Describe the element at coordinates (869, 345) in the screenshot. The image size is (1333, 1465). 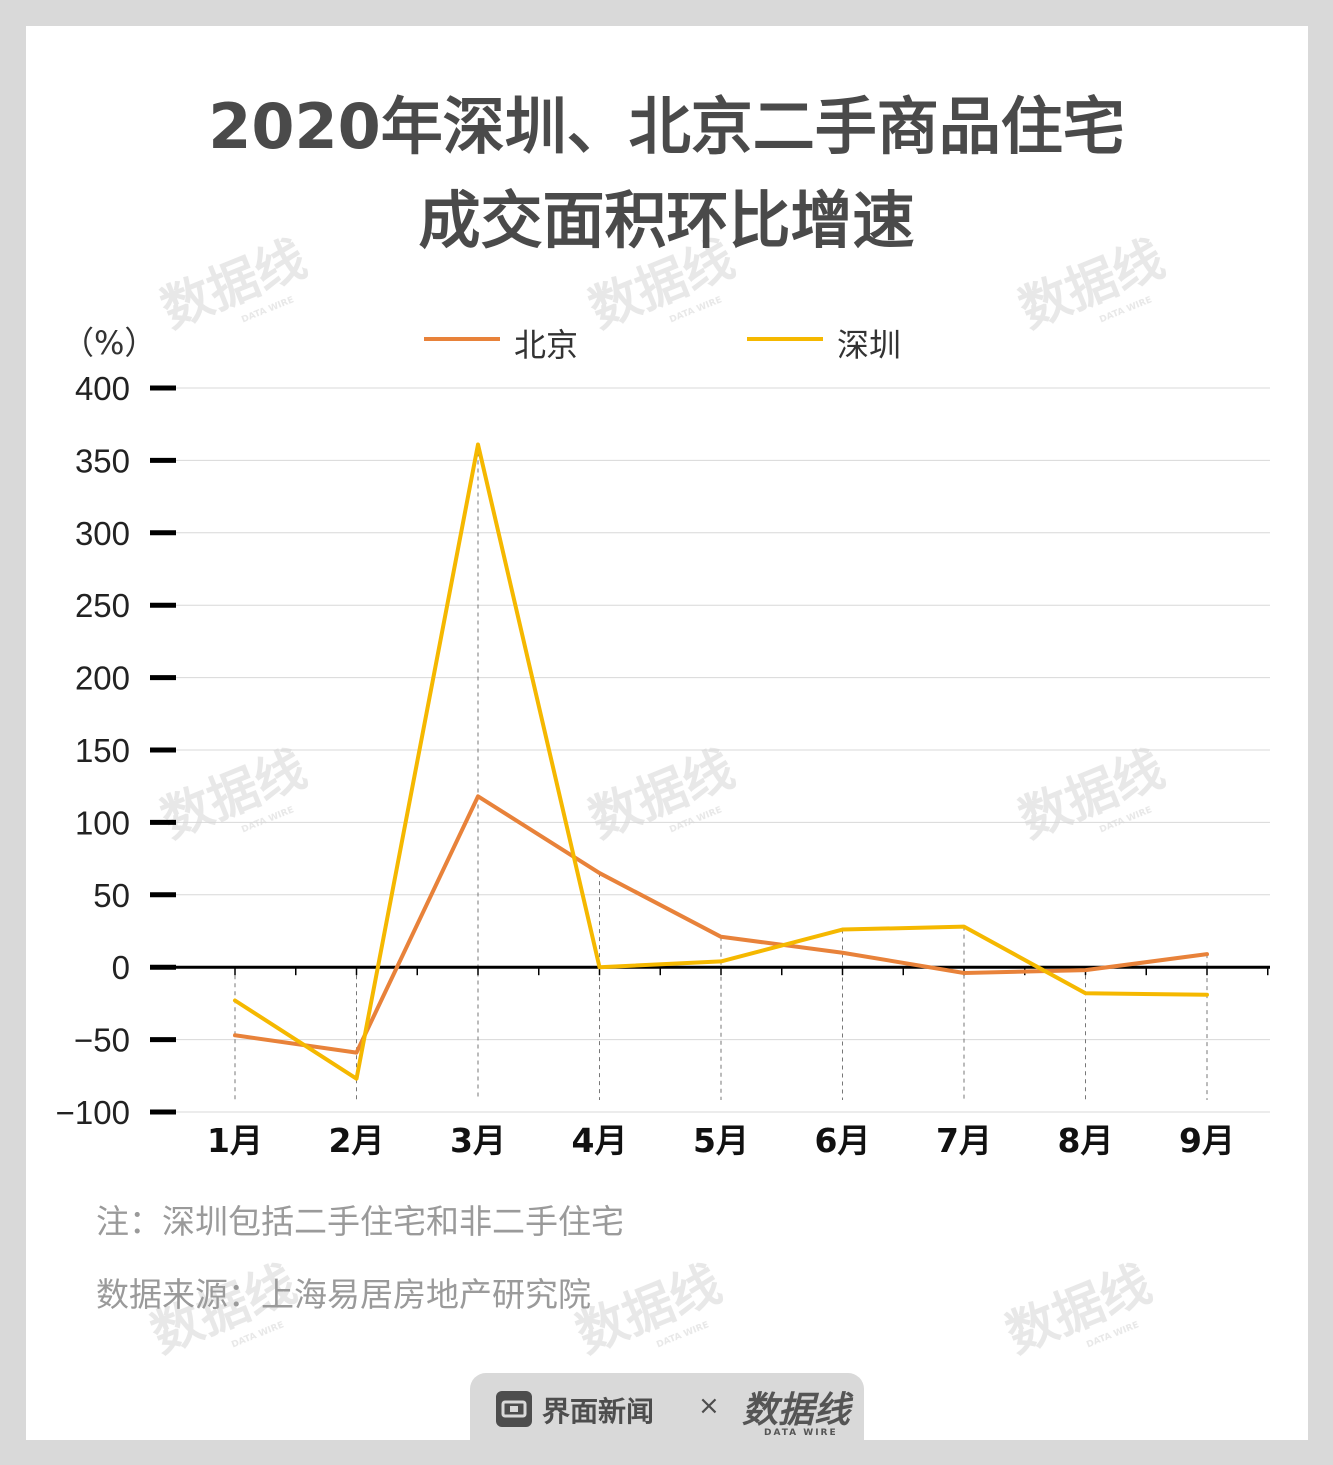
I see `legend-label-shenzhen: 深圳` at that location.